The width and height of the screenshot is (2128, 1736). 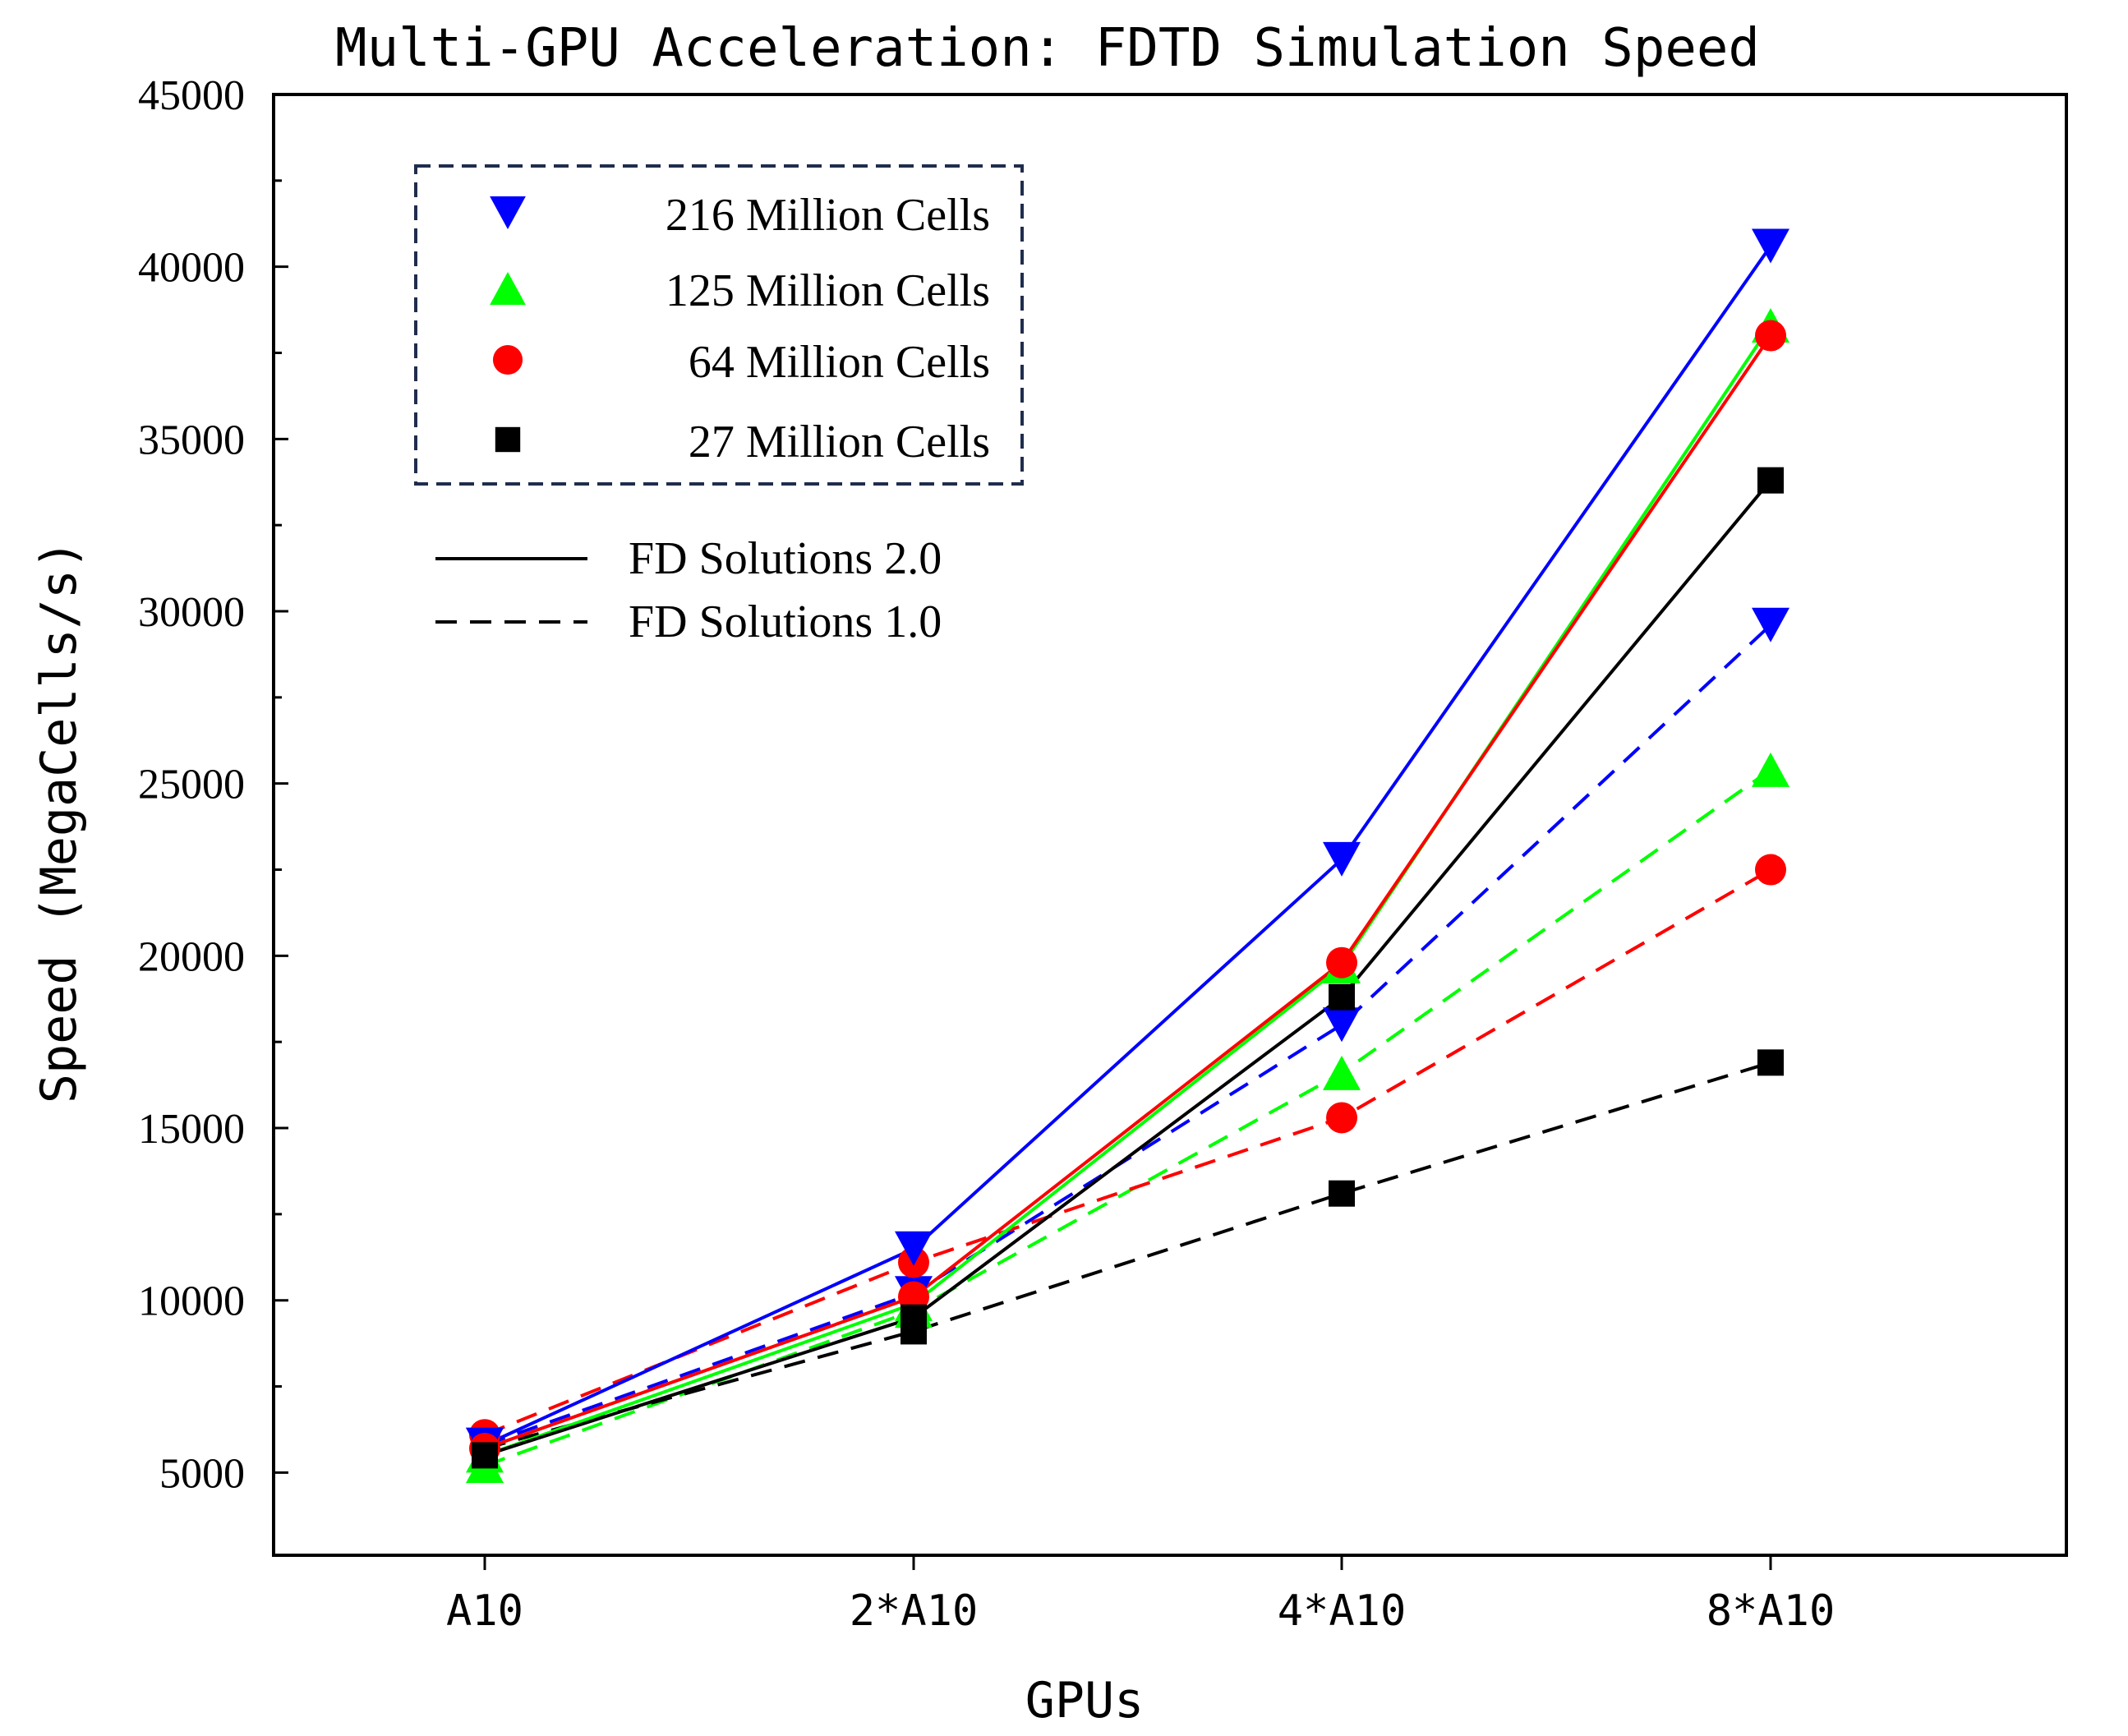 I want to click on x-tick-label: 2*A10, so click(x=915, y=1611).